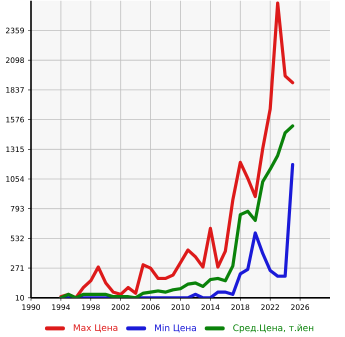  What do you see at coordinates (273, 329) in the screenshot?
I see `legend-label: Сред.Цена, т.йен` at bounding box center [273, 329].